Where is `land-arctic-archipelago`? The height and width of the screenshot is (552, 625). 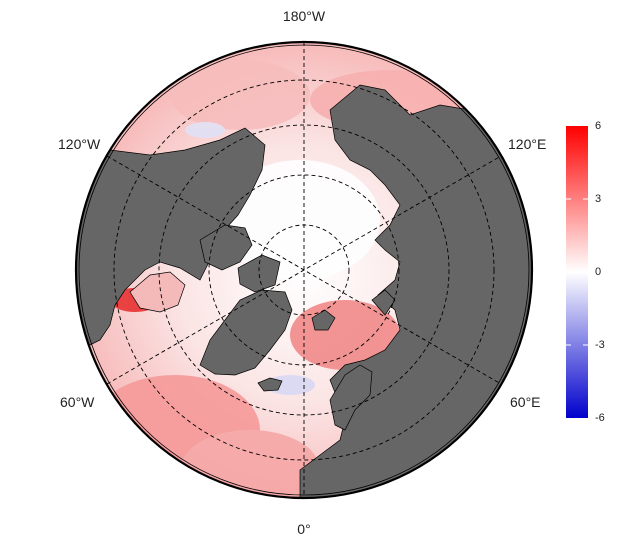
land-arctic-archipelago is located at coordinates (226, 247).